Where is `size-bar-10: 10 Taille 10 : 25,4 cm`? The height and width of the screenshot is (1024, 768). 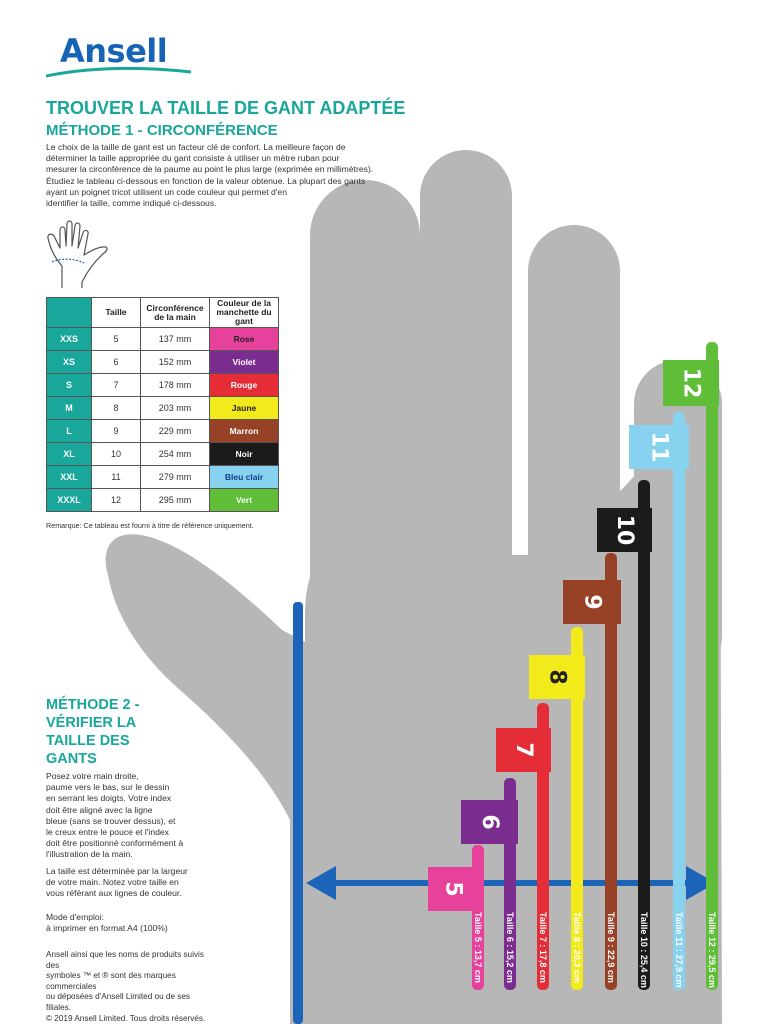
size-bar-10: 10 Taille 10 : 25,4 cm is located at coordinates (624, 735).